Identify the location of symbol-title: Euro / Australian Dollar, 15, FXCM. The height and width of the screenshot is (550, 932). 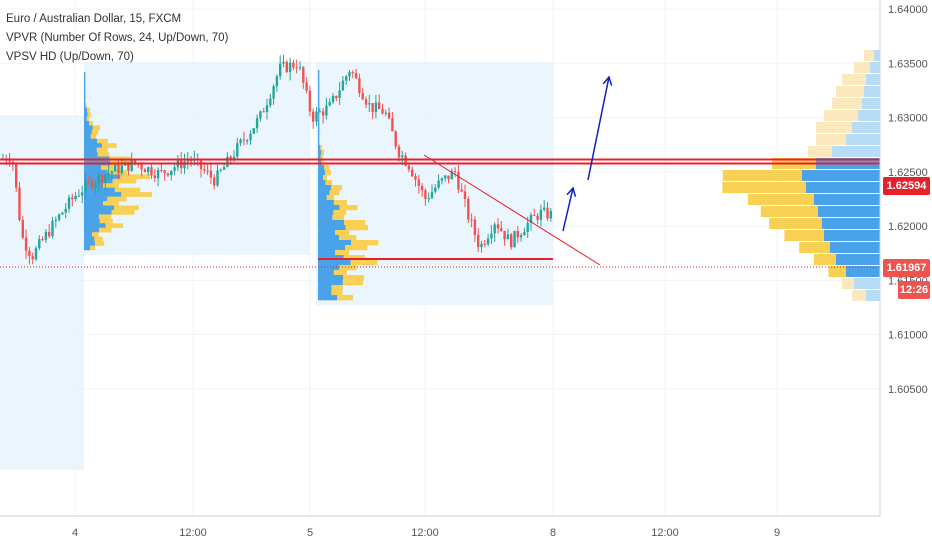
(94, 19).